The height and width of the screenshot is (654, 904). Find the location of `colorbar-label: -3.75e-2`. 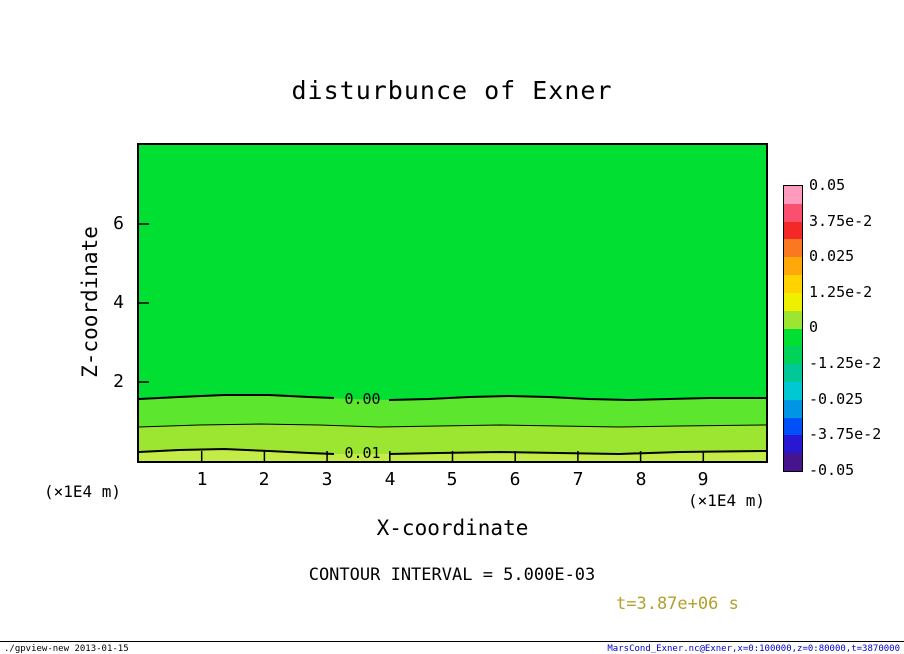

colorbar-label: -3.75e-2 is located at coordinates (845, 434).